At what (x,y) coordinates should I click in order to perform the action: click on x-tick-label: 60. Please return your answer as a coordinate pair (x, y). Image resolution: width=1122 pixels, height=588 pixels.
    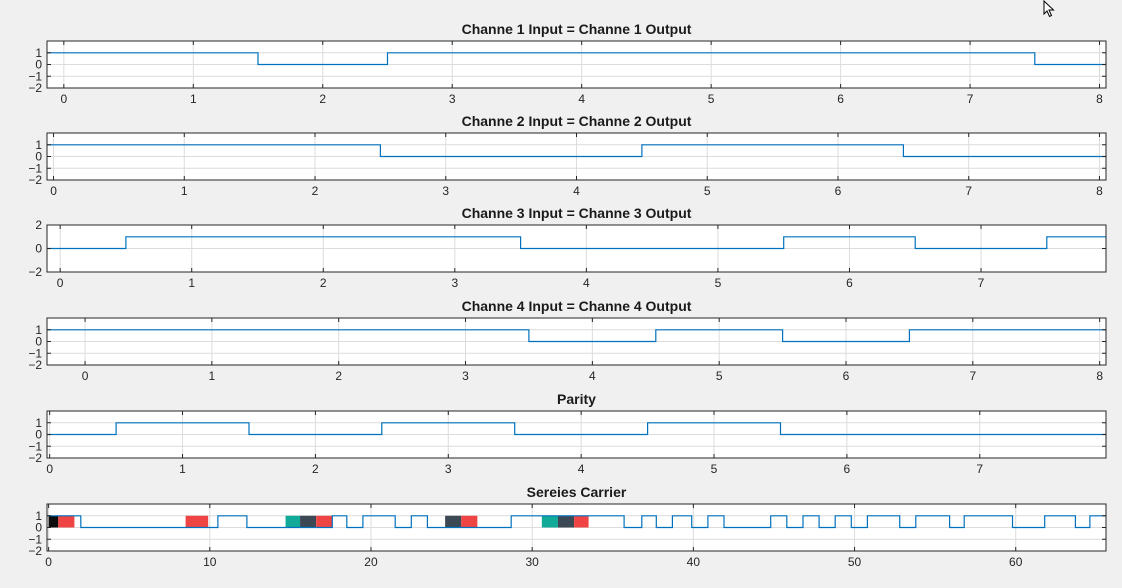
    Looking at the image, I should click on (1016, 562).